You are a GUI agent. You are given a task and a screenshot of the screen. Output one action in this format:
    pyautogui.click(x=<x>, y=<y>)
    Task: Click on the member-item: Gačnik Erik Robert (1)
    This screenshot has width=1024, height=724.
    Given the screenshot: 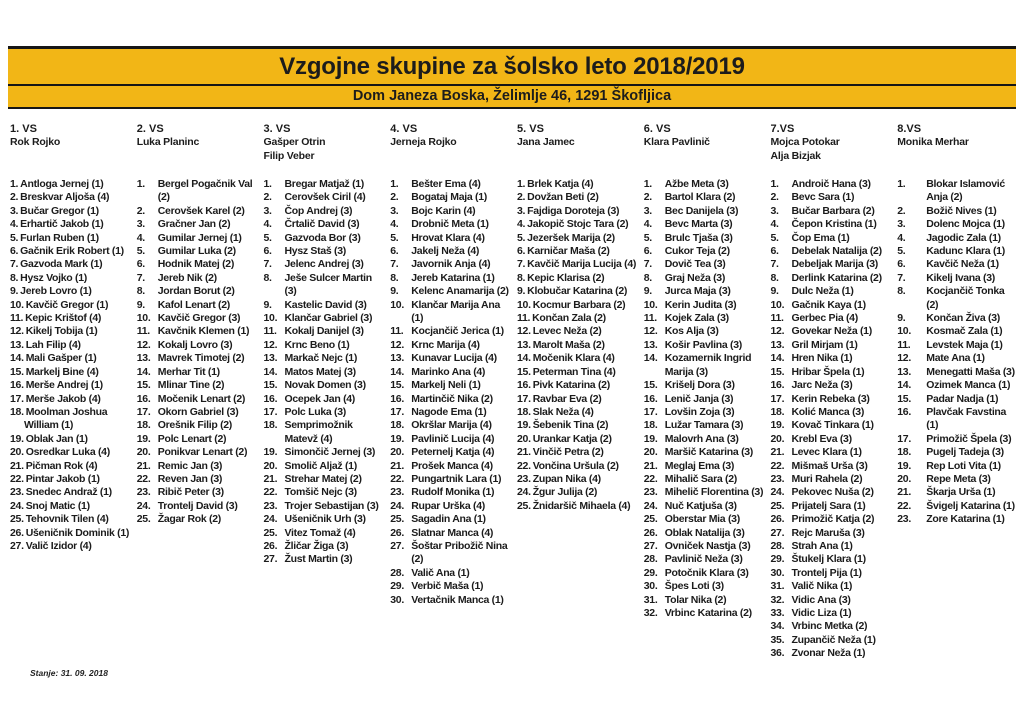 What is the action you would take?
    pyautogui.click(x=70, y=251)
    